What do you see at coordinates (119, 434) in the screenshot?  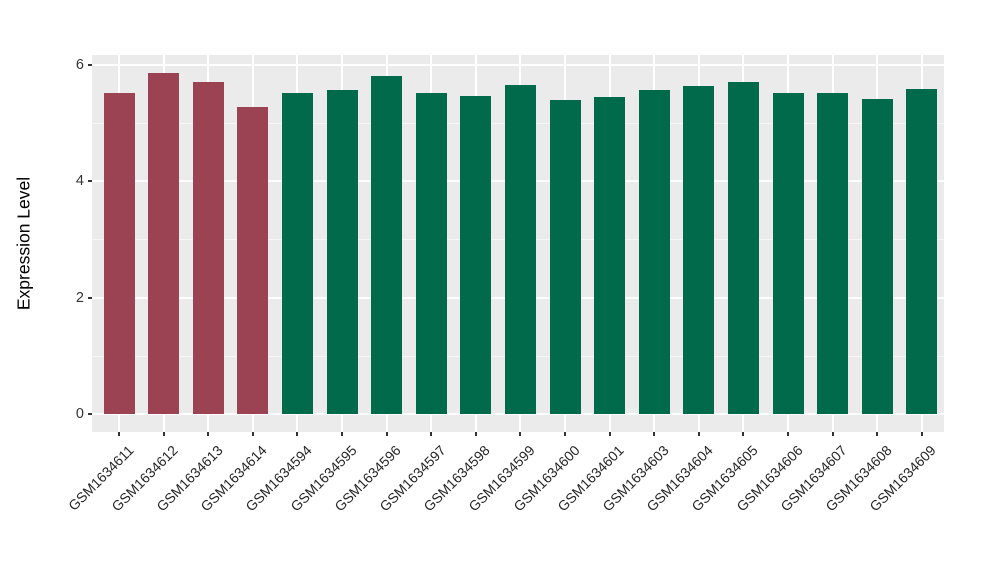 I see `x-tick-mark-GSM1634611` at bounding box center [119, 434].